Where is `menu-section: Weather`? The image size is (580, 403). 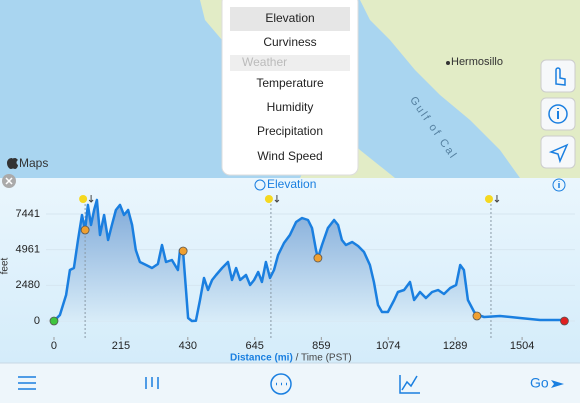 menu-section: Weather is located at coordinates (264, 62).